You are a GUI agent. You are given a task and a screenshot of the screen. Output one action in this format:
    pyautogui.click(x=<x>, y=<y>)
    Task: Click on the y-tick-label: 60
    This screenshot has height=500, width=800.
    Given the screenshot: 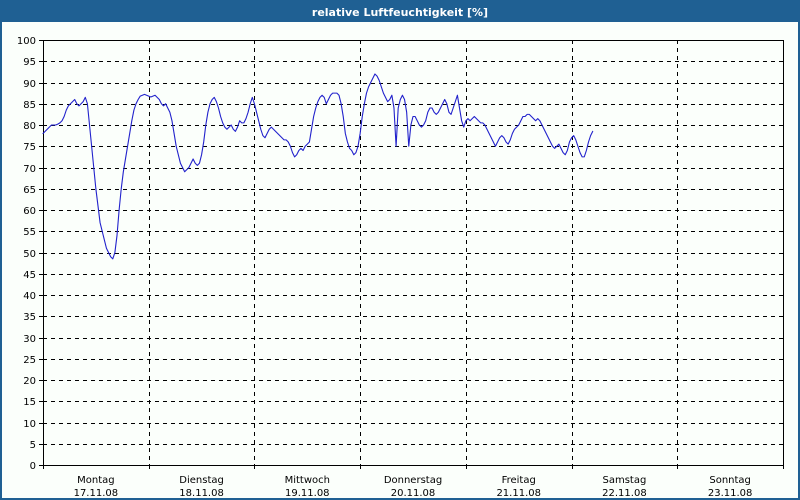 What is the action you would take?
    pyautogui.click(x=29, y=211)
    